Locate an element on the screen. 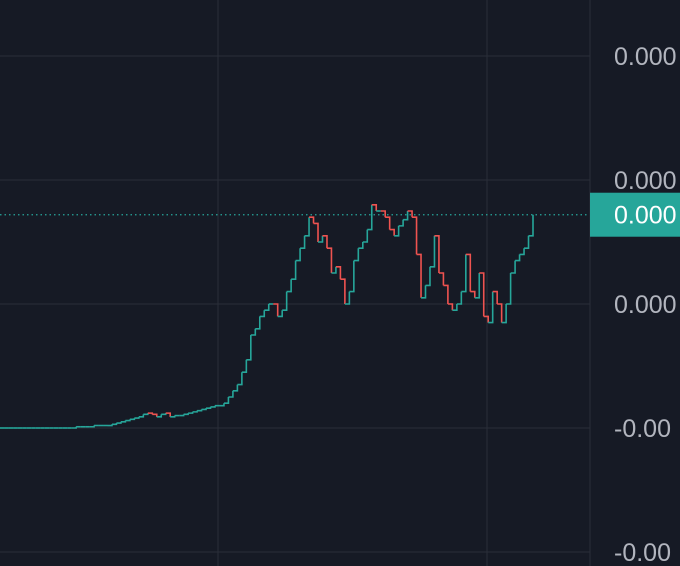 Image resolution: width=680 pixels, height=566 pixels. current-price-label: 0.000 is located at coordinates (645, 216).